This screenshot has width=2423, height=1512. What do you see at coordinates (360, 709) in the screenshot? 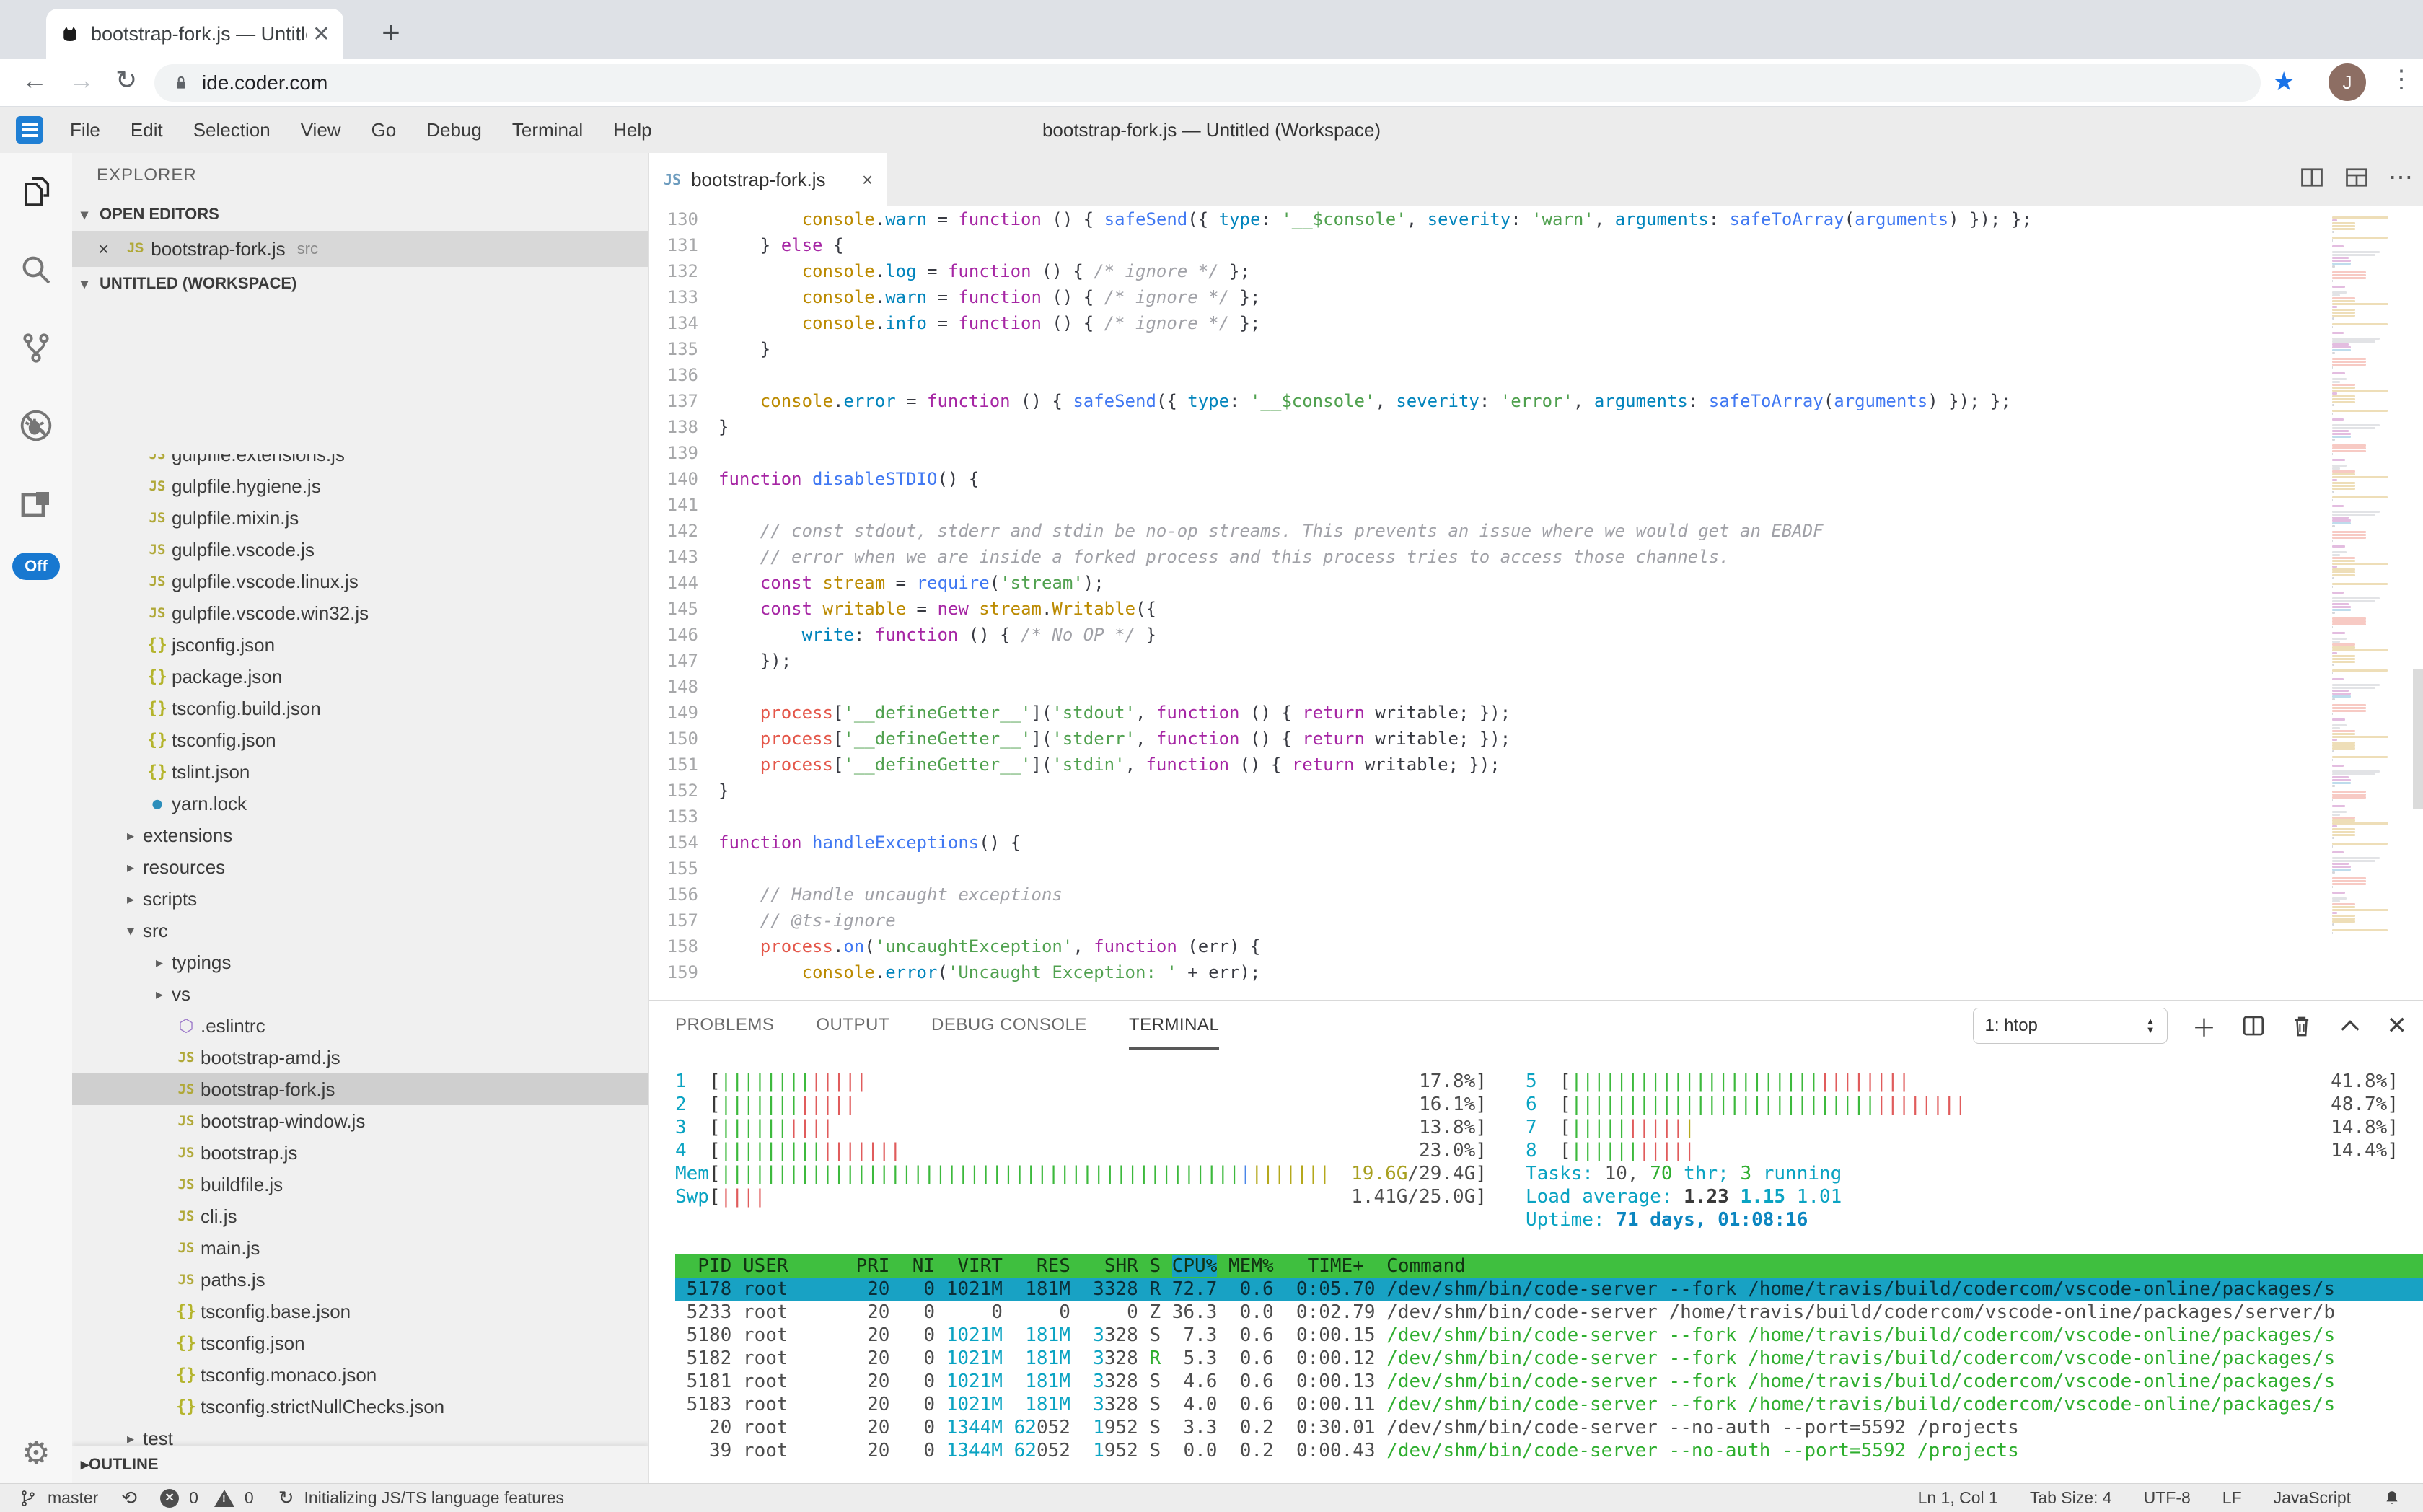
I see `tree-item: {} tsconfig.build.json` at bounding box center [360, 709].